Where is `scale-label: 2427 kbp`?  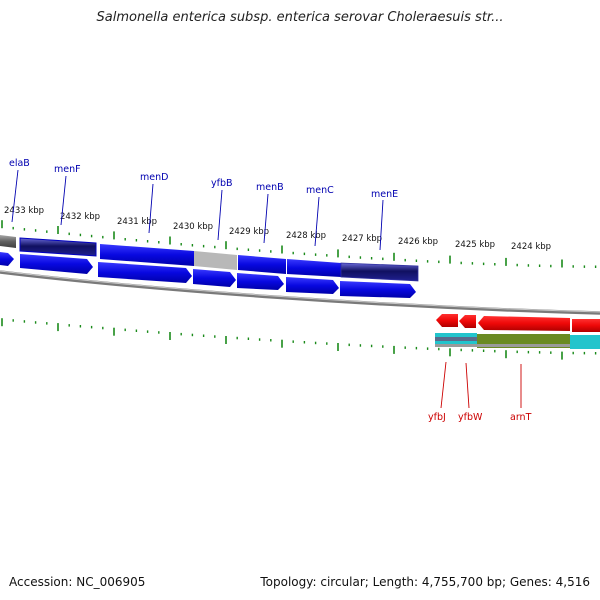 scale-label: 2427 kbp is located at coordinates (362, 239).